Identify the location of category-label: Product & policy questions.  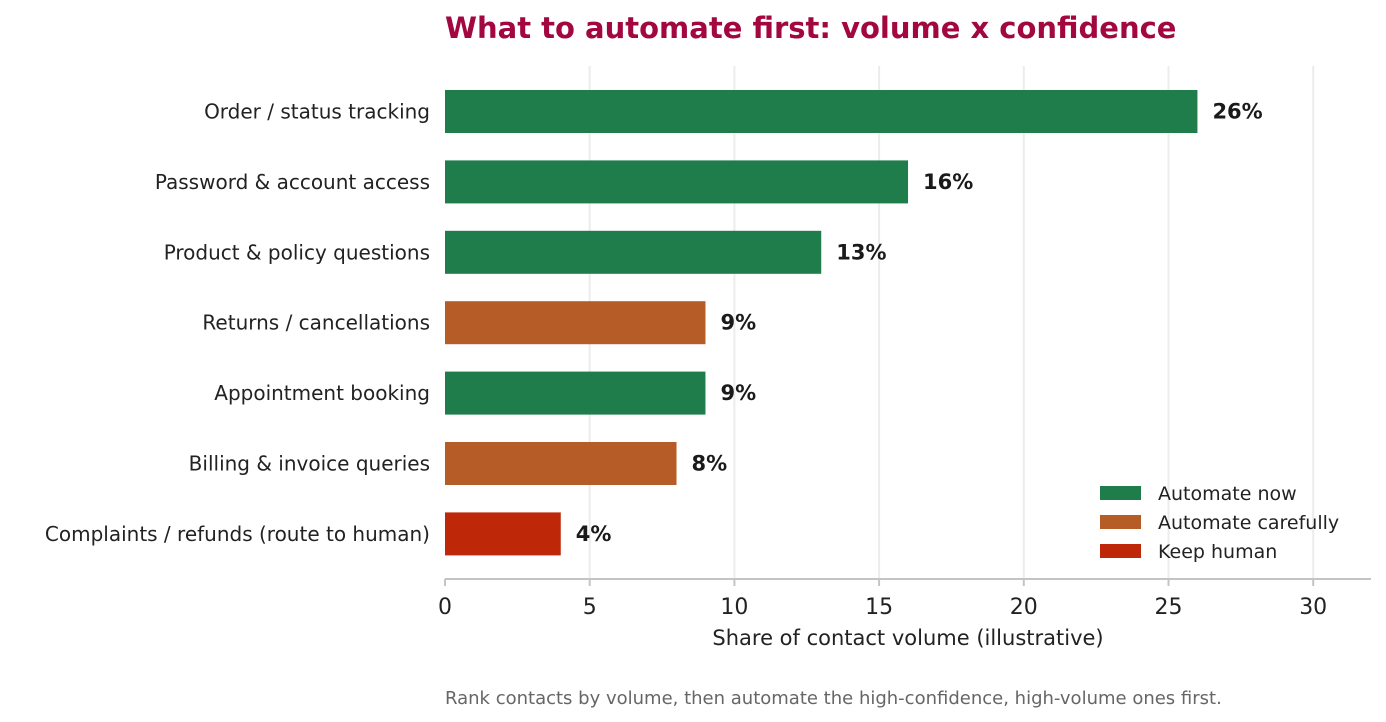
(297, 252).